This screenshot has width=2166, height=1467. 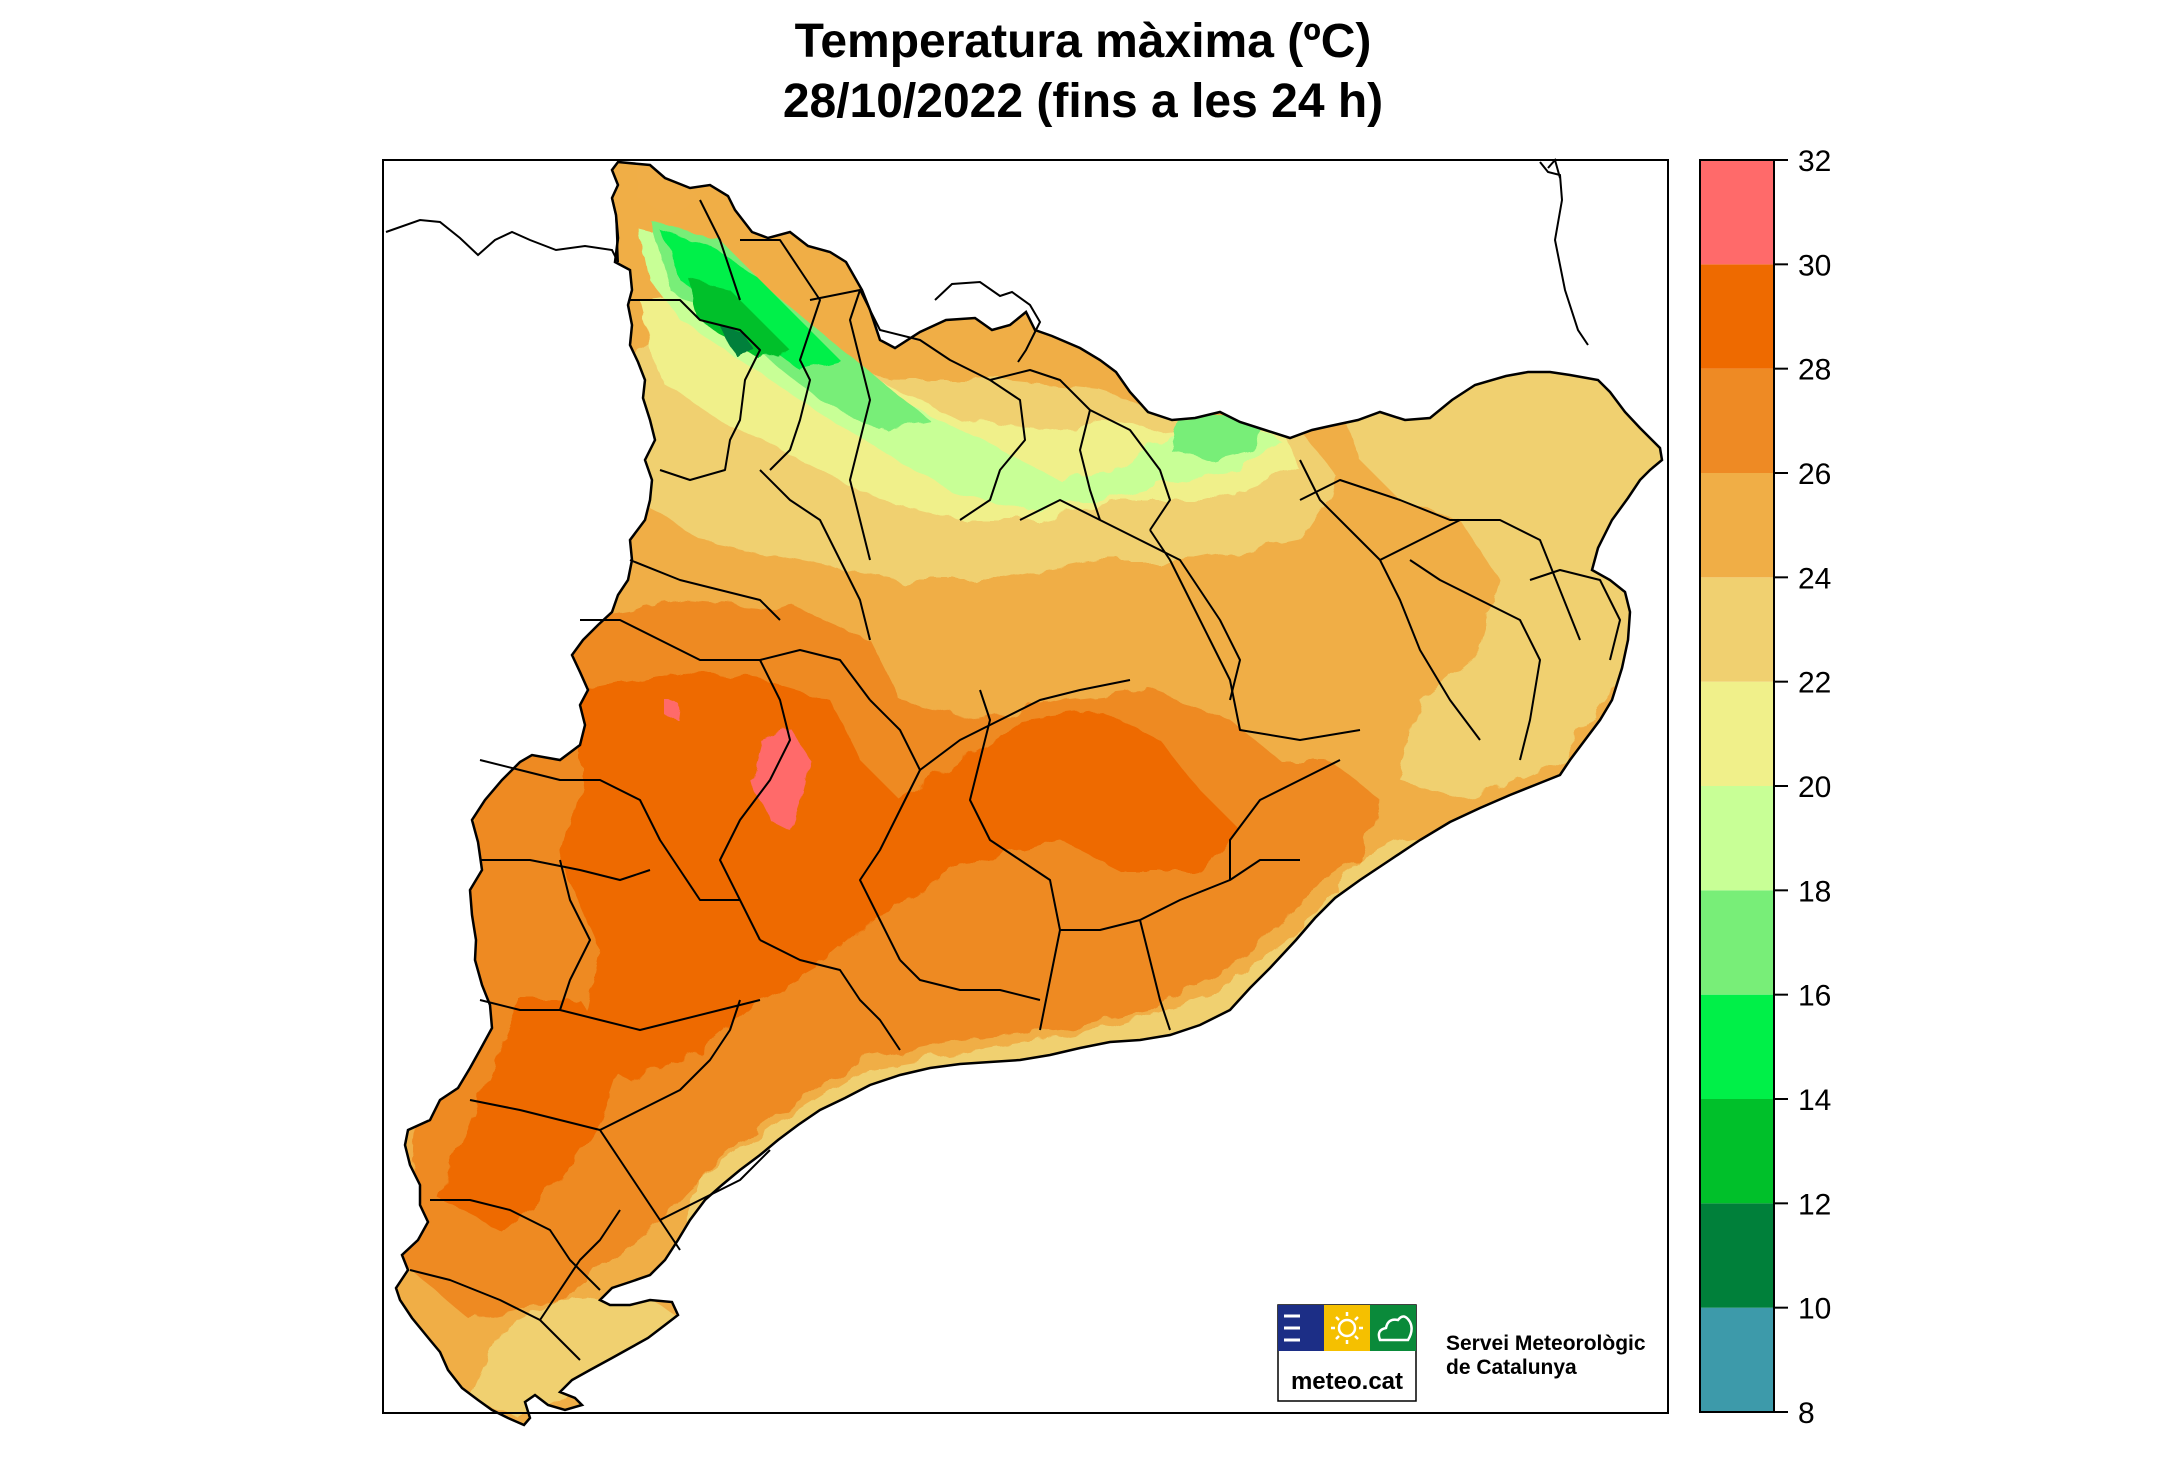 I want to click on color-legend: 8 10 12 14 16 18 20 22 24 26 28 30 32, so click(x=1765, y=787).